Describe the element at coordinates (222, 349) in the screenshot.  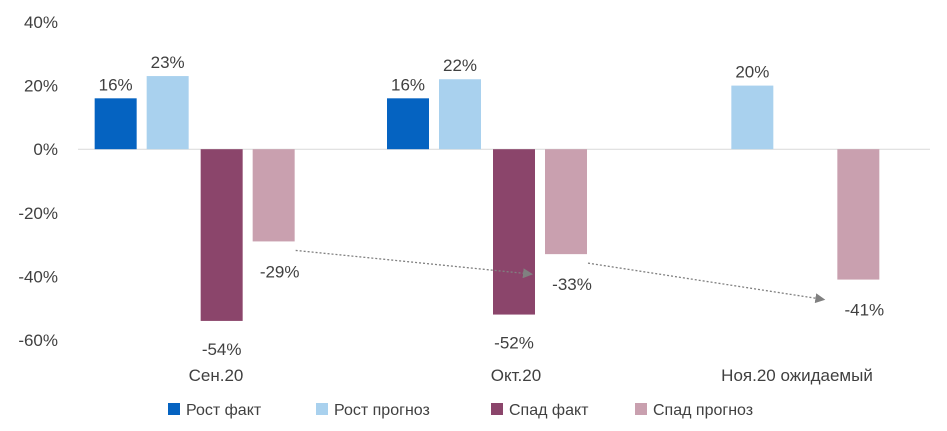
I see `data-label: -54%` at that location.